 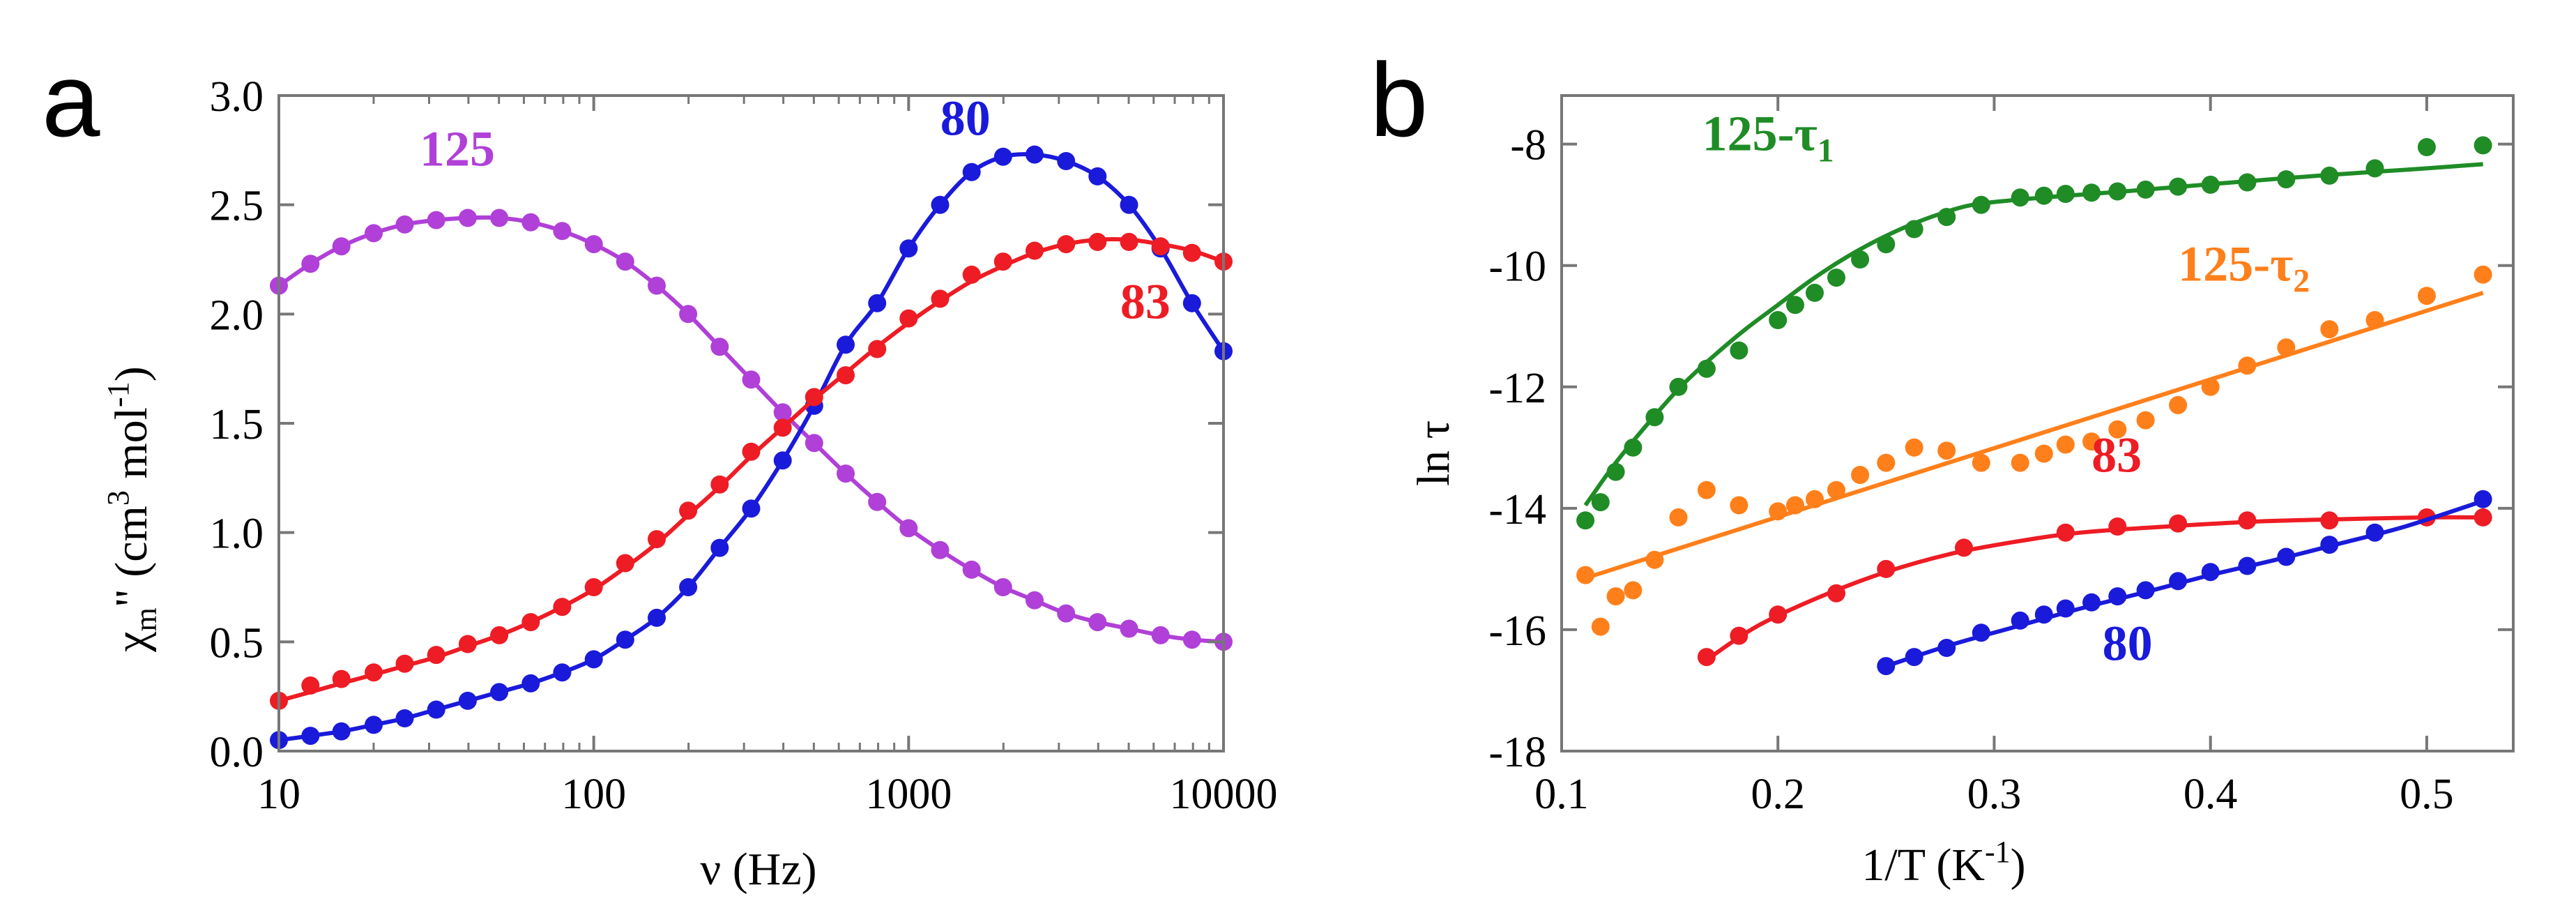 I want to click on series-label-125-1: 125-τ1, so click(x=1768, y=137).